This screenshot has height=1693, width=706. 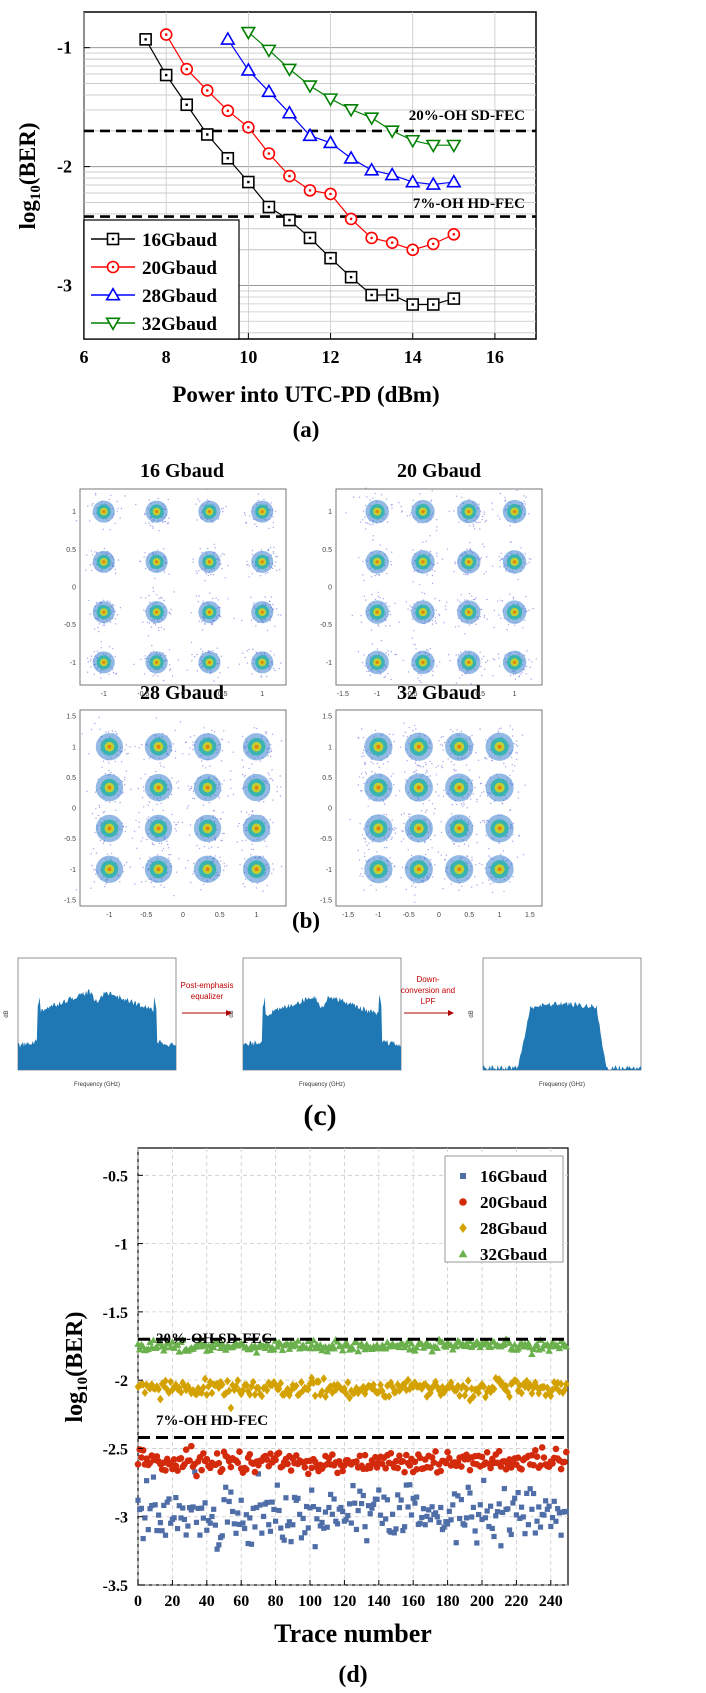 What do you see at coordinates (343, 694) in the screenshot?
I see `constellation-x-tick: -1.5` at bounding box center [343, 694].